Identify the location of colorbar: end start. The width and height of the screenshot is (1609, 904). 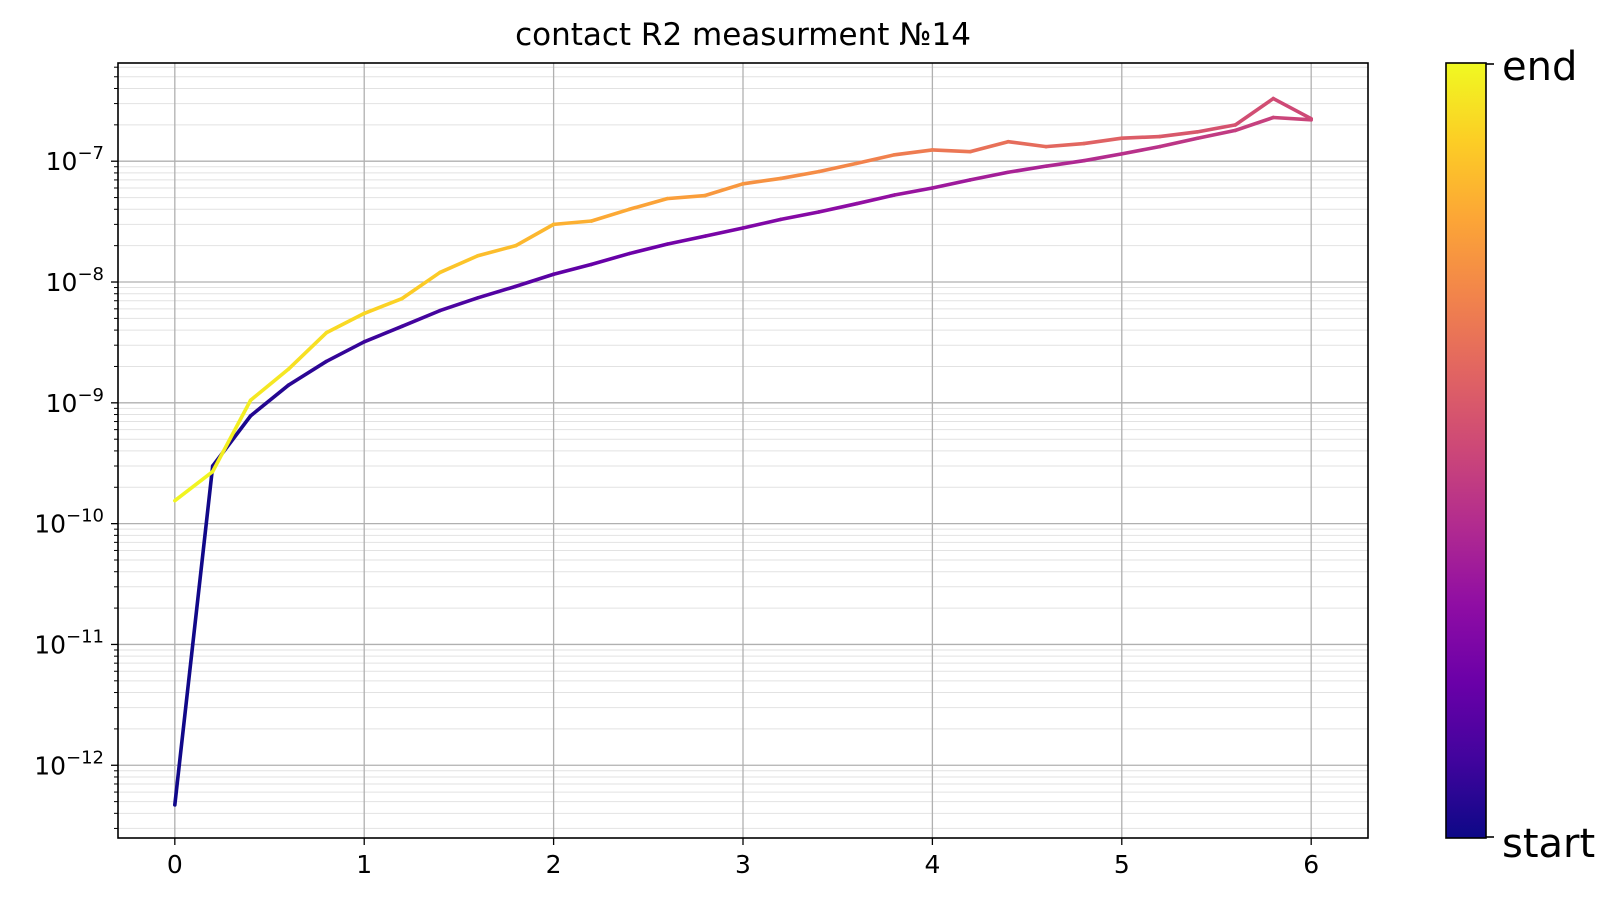
(1520, 455).